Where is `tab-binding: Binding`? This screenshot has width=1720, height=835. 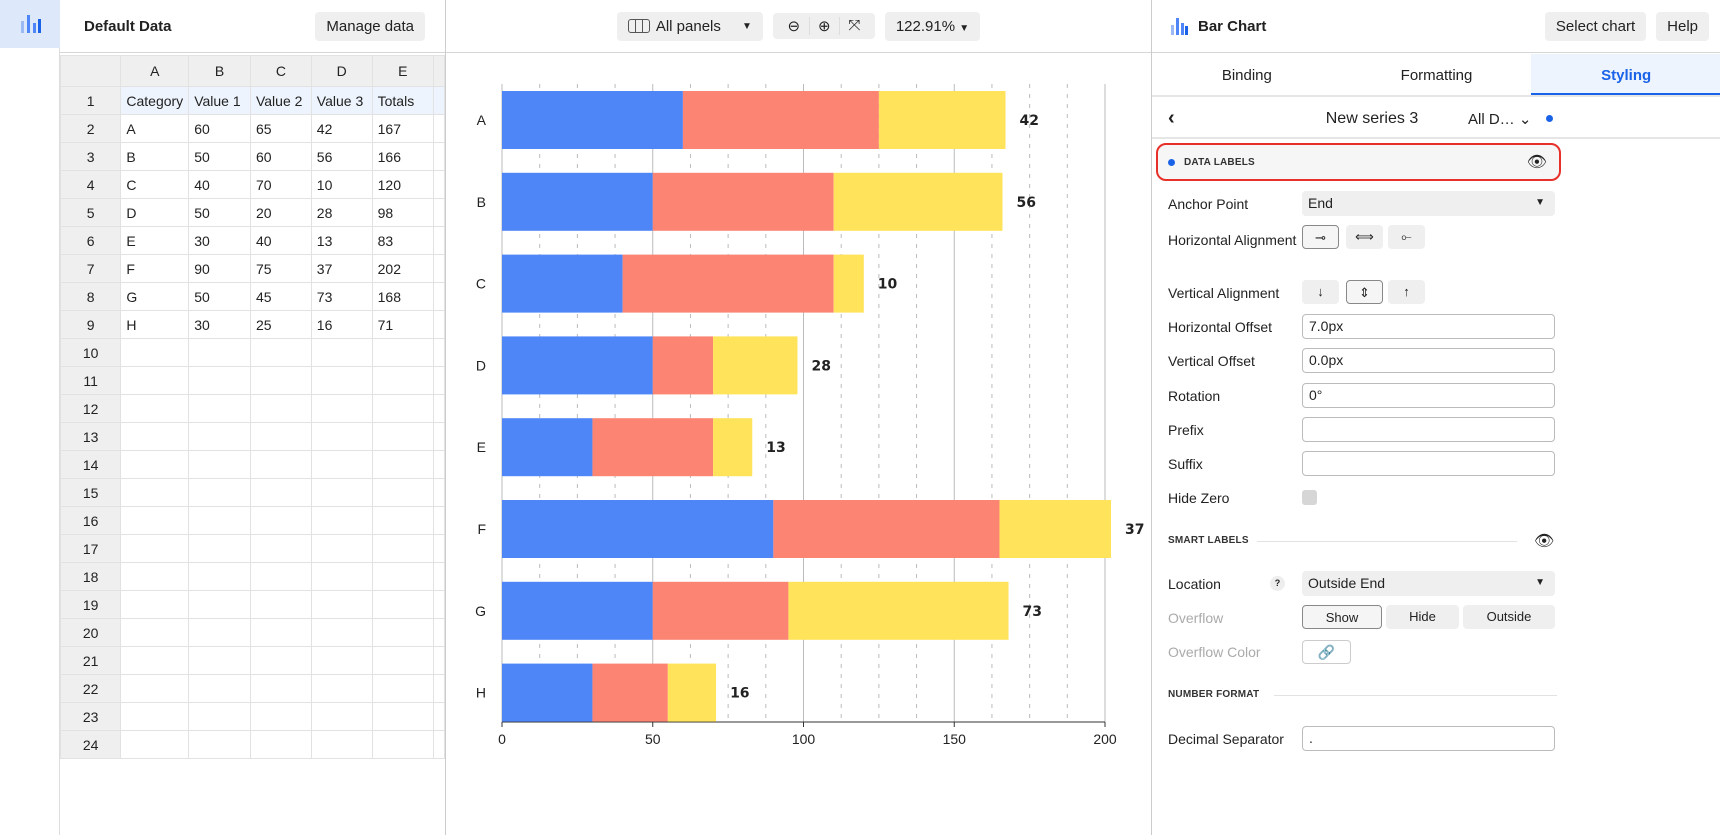
tab-binding: Binding is located at coordinates (1246, 75).